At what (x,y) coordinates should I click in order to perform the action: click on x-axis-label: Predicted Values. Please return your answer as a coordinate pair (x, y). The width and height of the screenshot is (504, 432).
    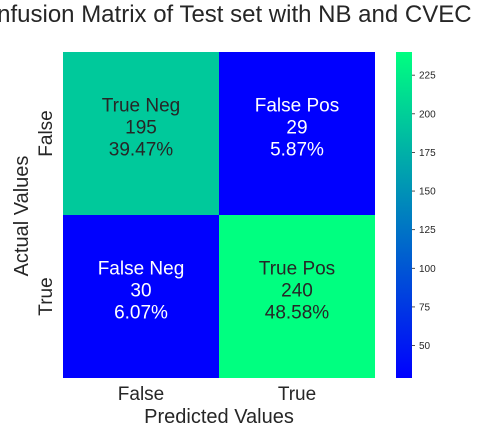
    Looking at the image, I should click on (219, 417).